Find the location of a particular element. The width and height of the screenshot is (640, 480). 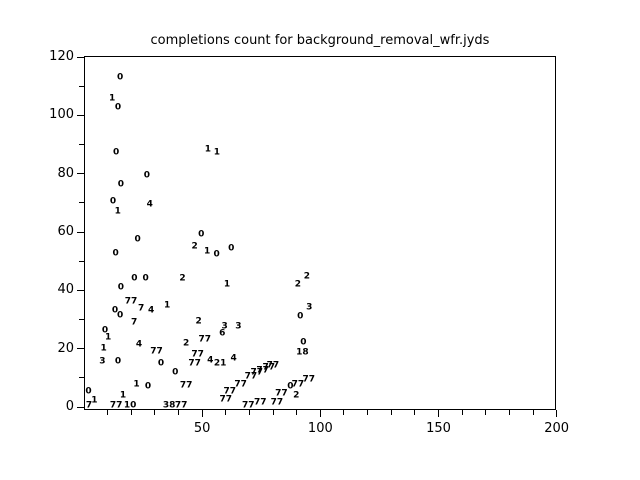

y-axis-tick-label: 120 is located at coordinates (61, 56).